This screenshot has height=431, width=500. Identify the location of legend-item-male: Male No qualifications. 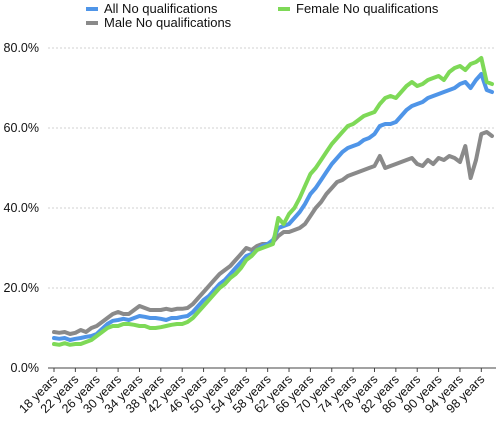
(158, 22).